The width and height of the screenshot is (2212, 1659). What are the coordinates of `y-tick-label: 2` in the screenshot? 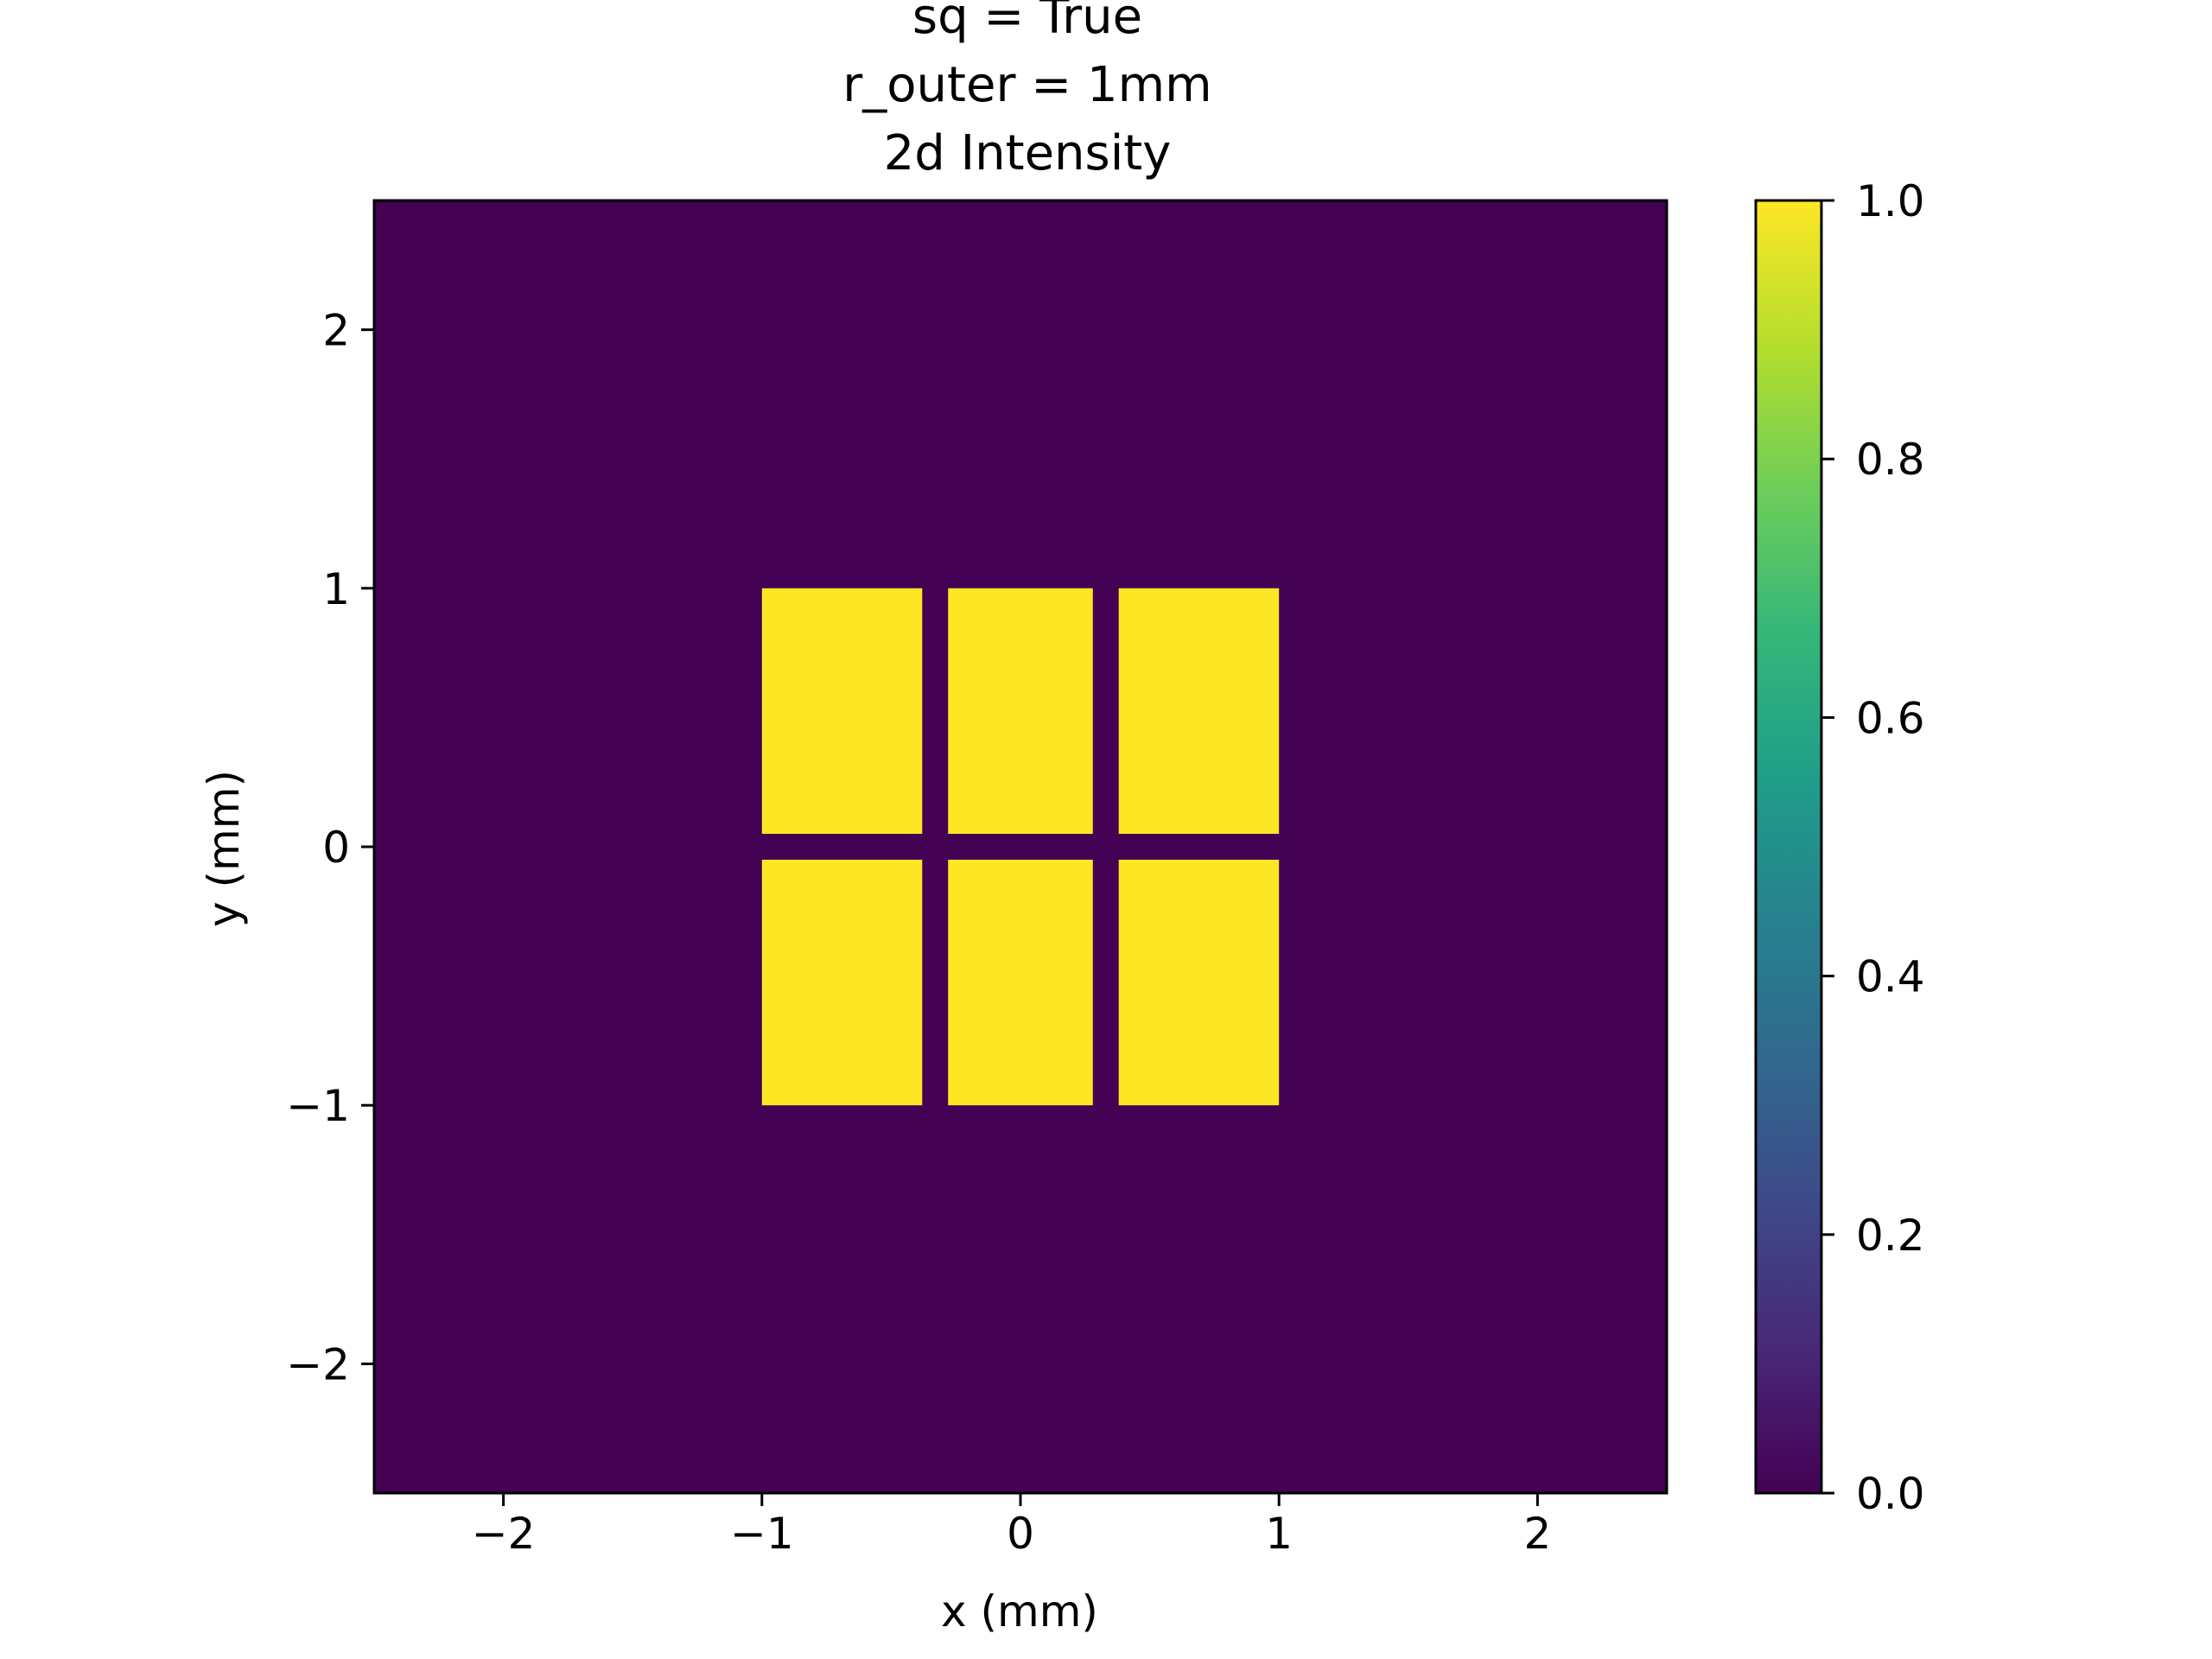 It's located at (336, 331).